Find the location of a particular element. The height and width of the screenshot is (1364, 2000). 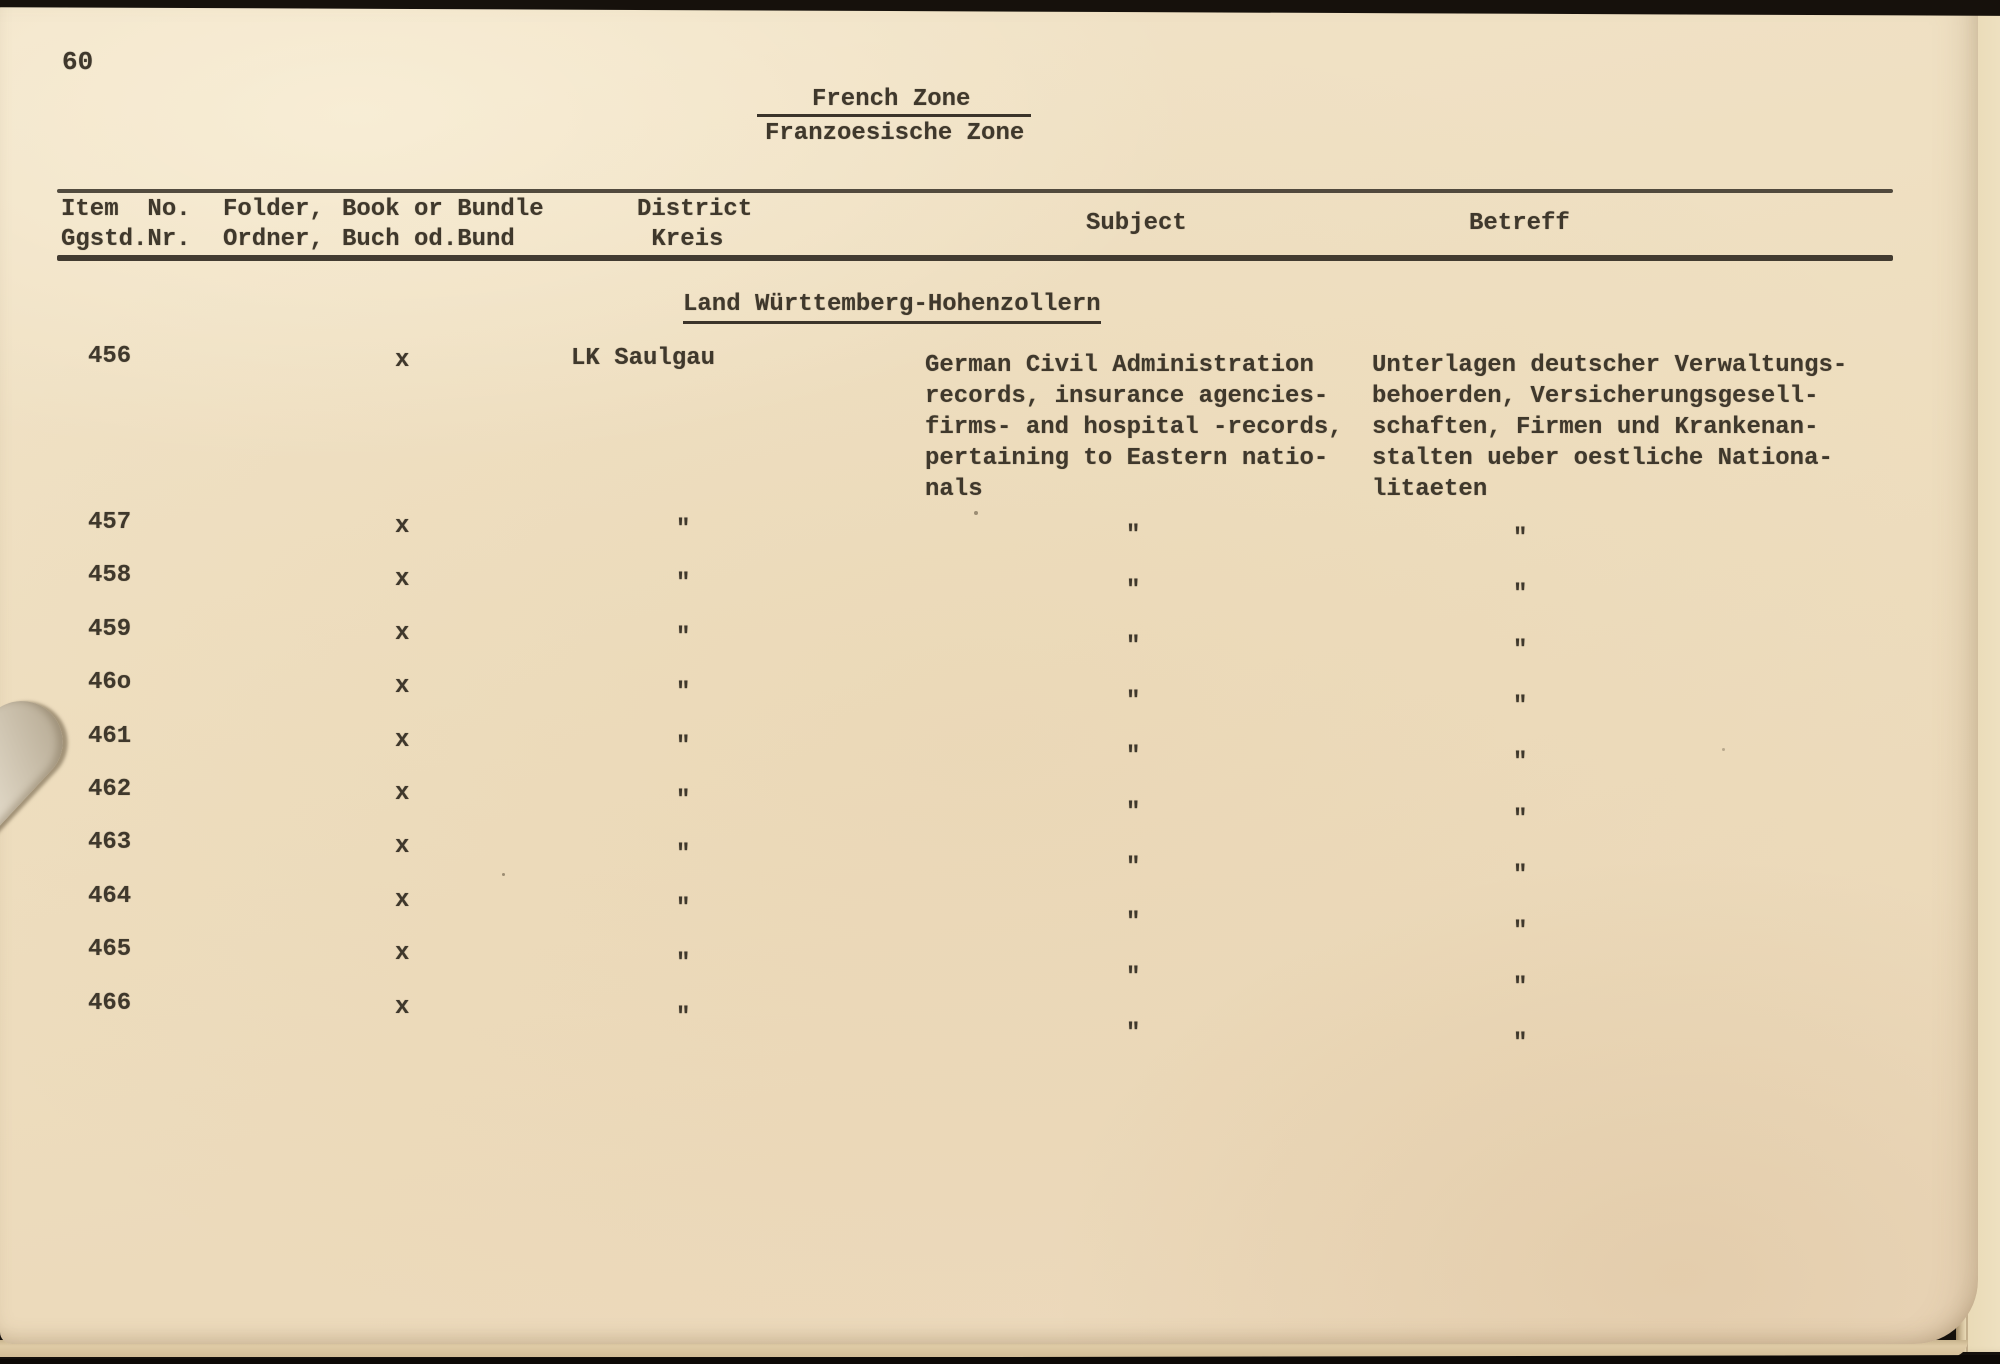

scanner-edge-bottom is located at coordinates (1000, 1359).